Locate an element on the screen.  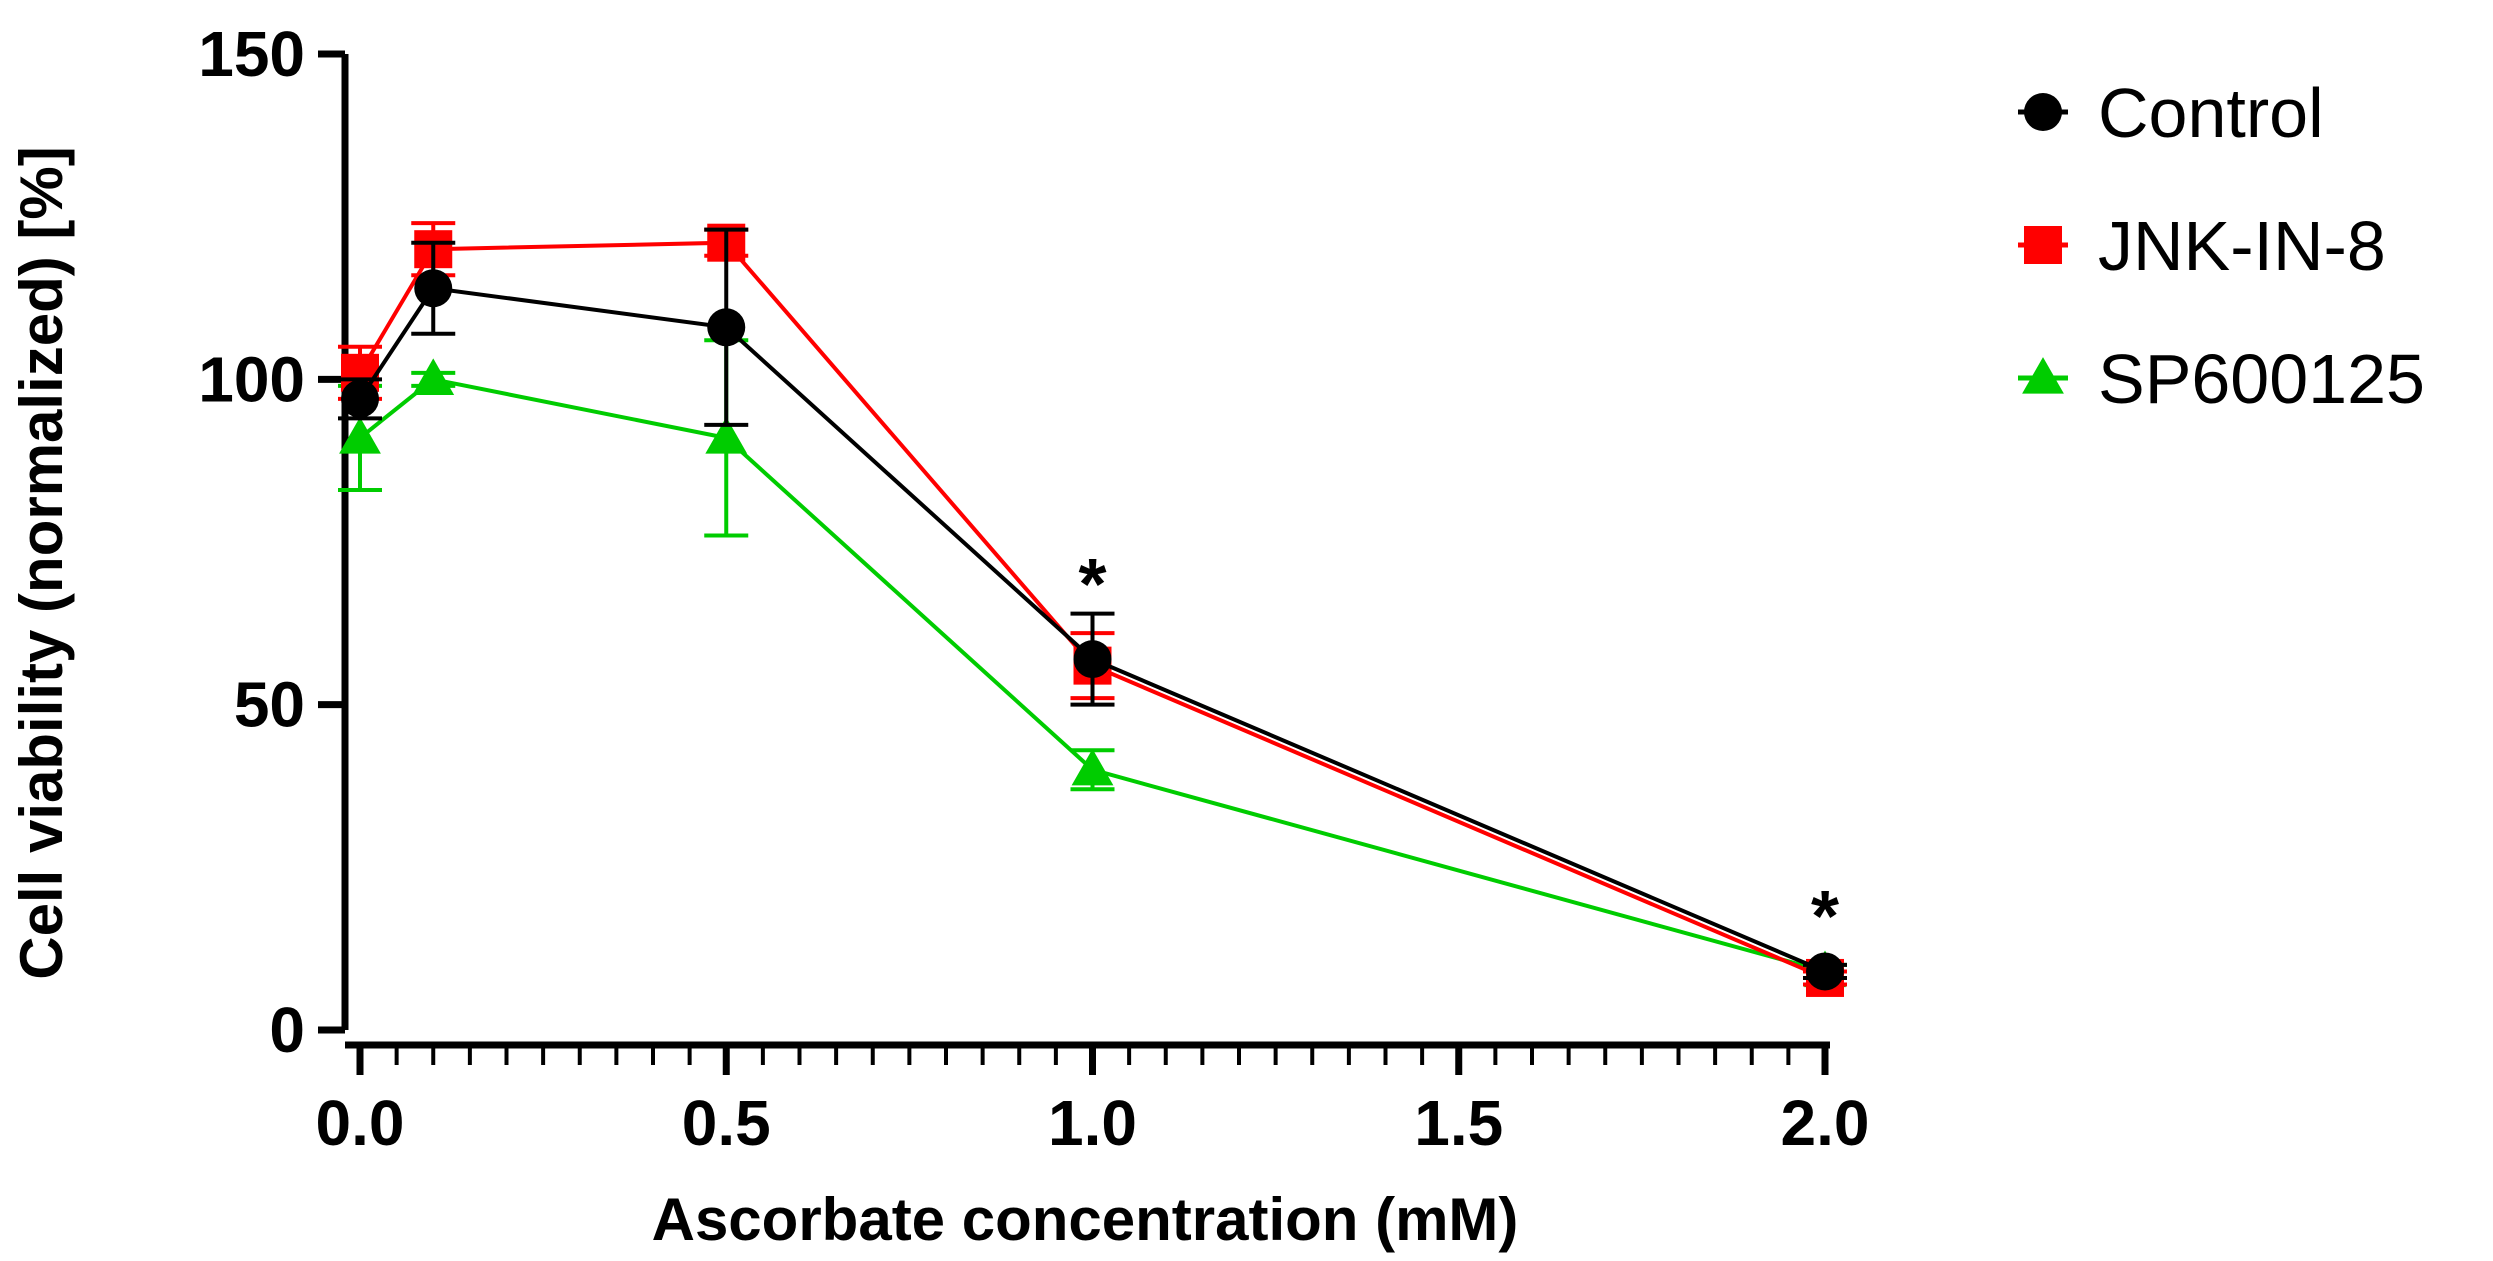
legend-label: Control is located at coordinates (2211, 113).